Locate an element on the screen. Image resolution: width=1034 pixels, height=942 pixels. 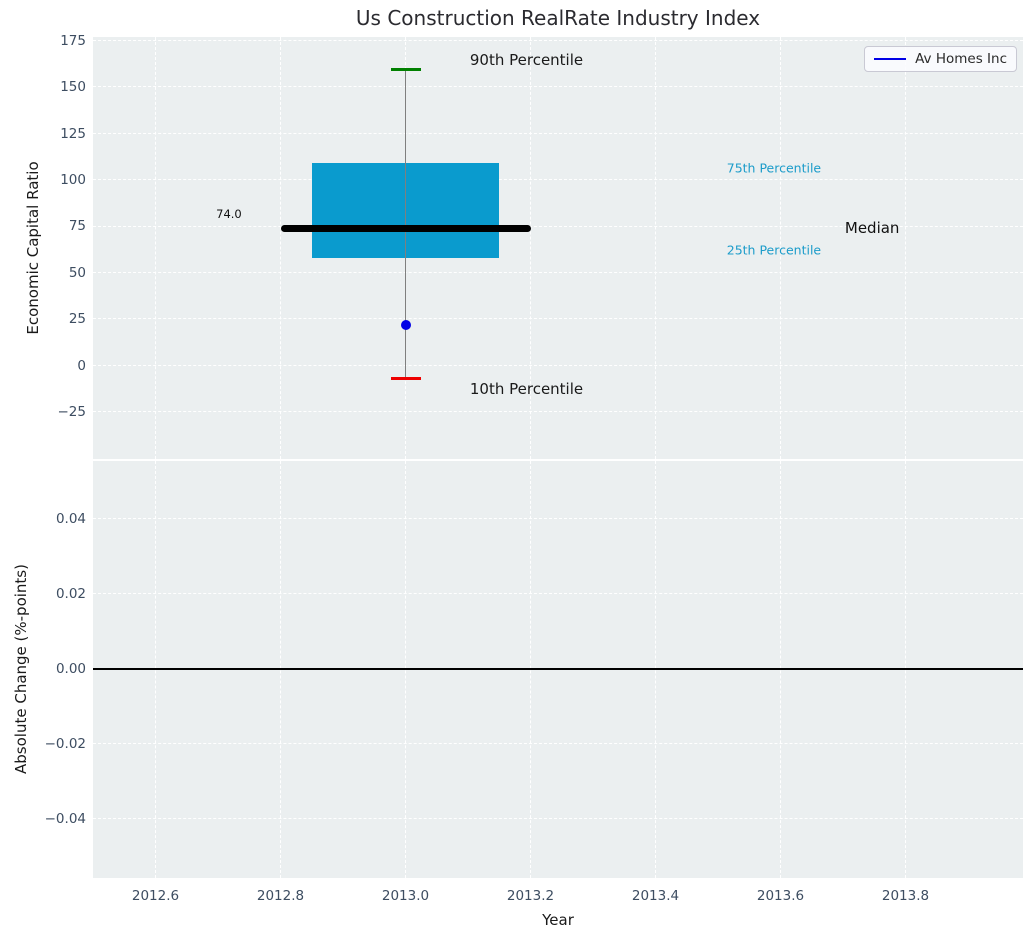
annotation-10th-percentile: 10th Percentile is located at coordinates (526, 389).